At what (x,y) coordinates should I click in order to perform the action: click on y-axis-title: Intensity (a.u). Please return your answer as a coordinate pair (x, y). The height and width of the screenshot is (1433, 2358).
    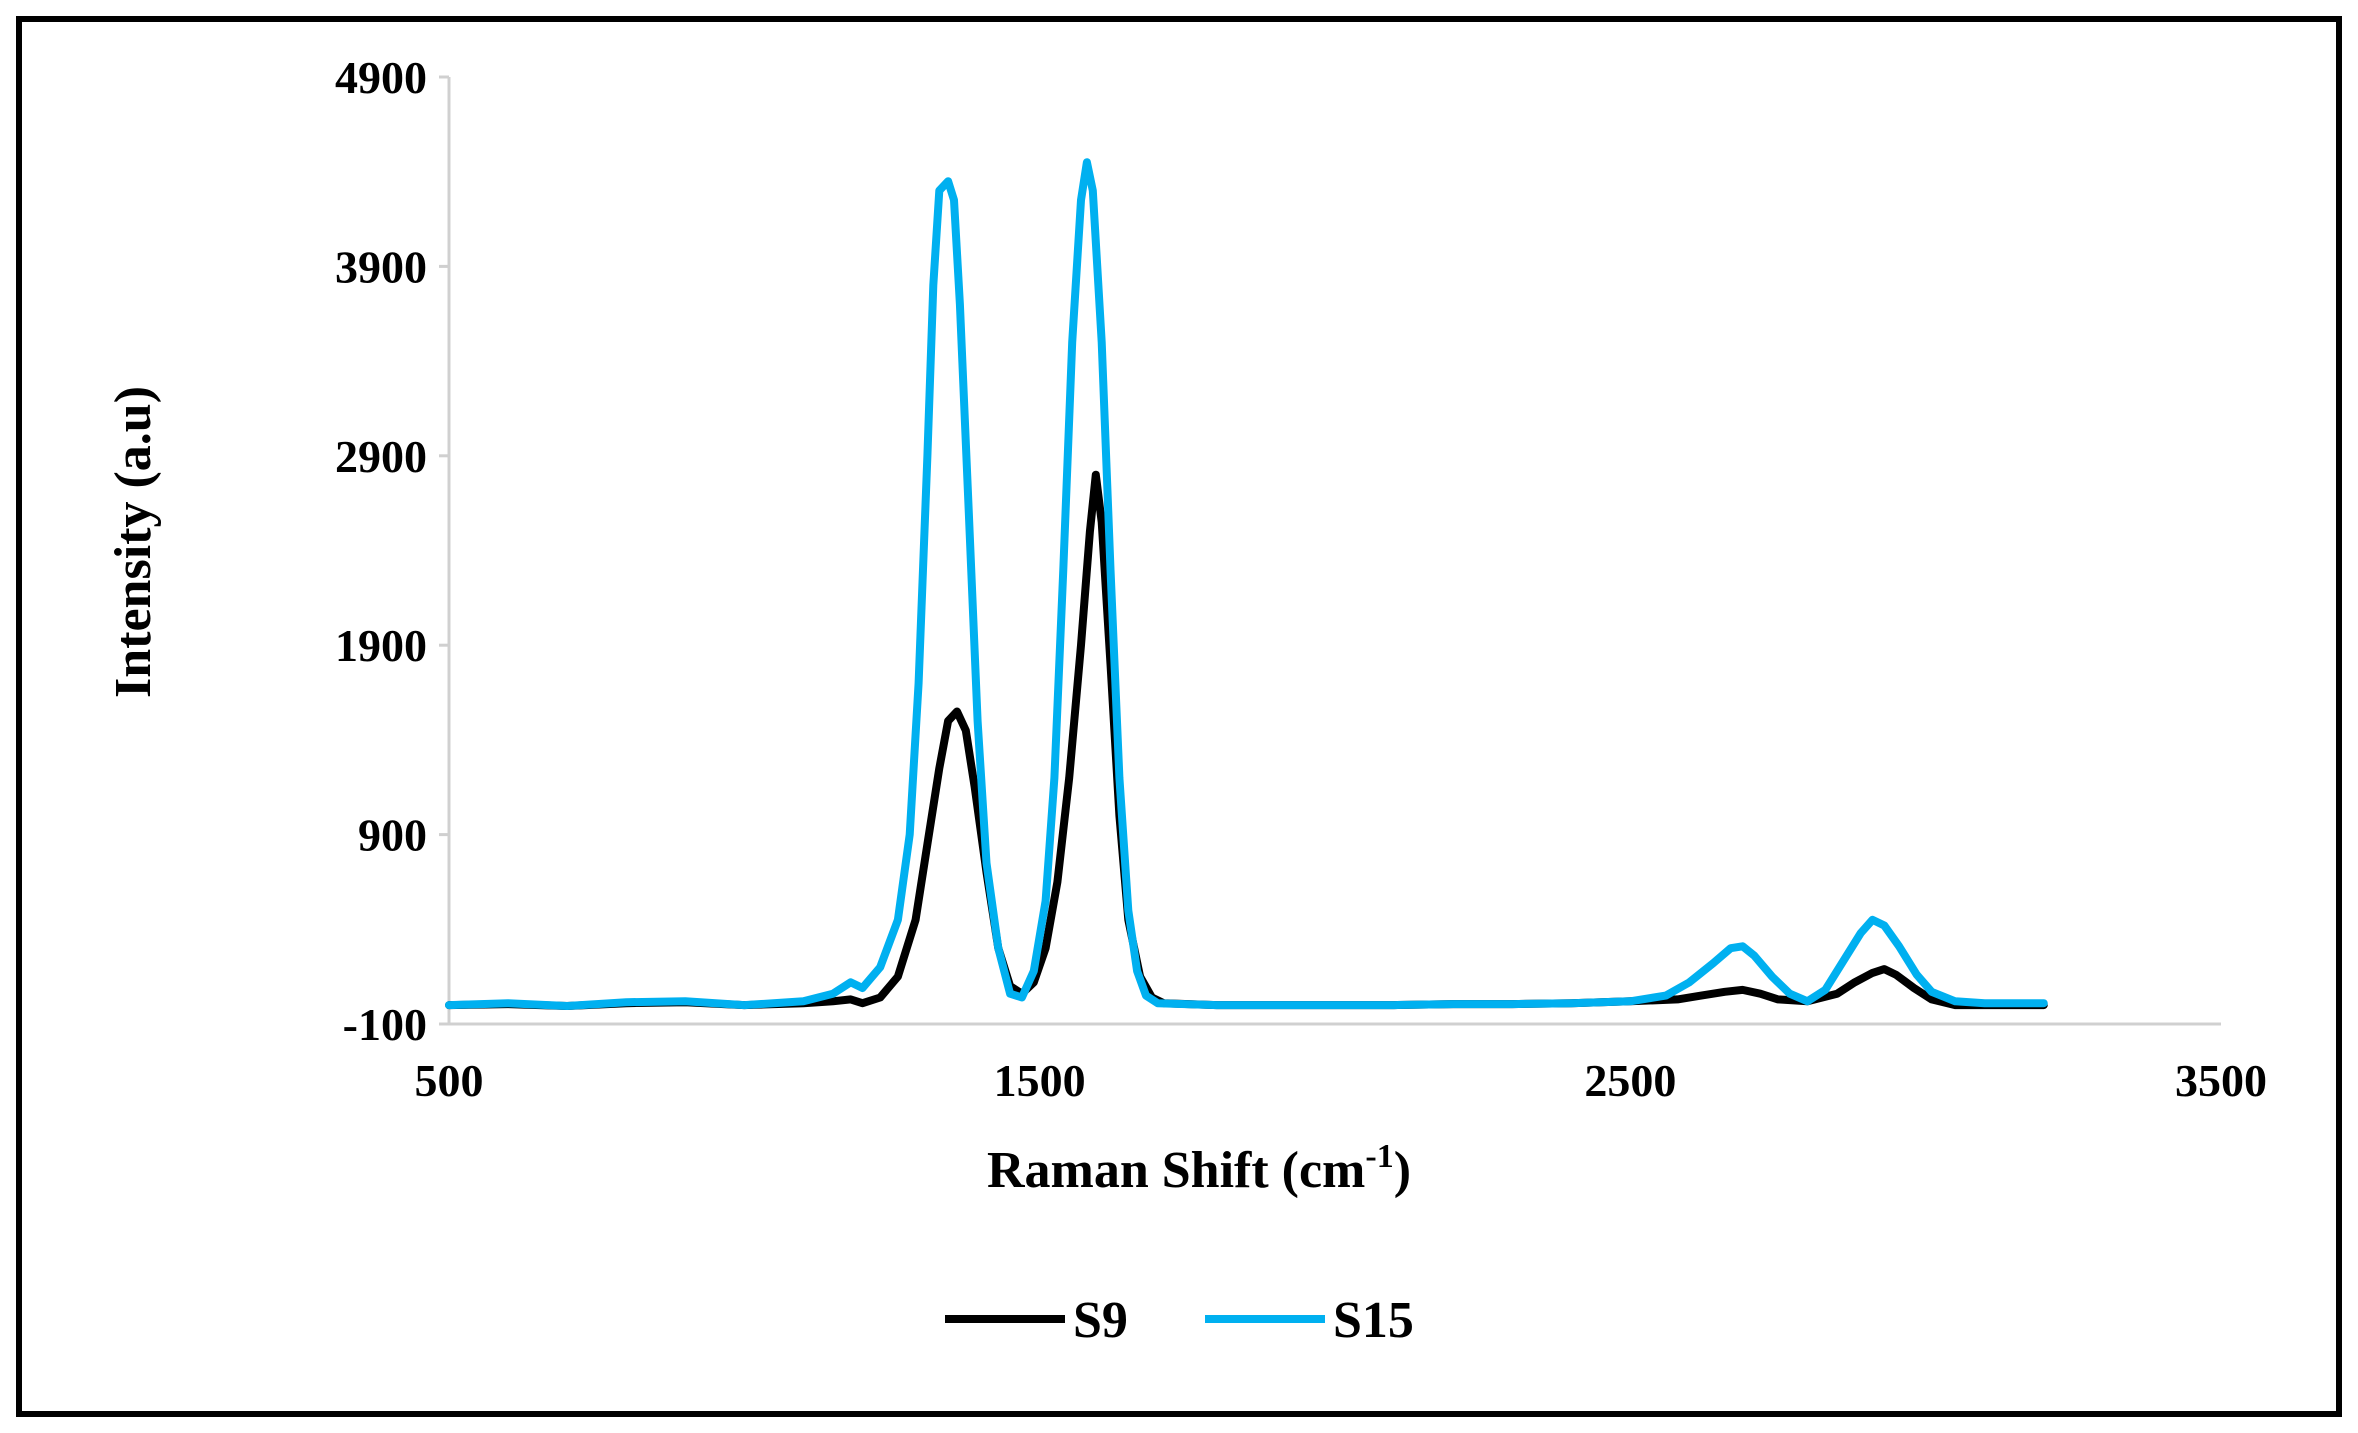
    Looking at the image, I should click on (133, 542).